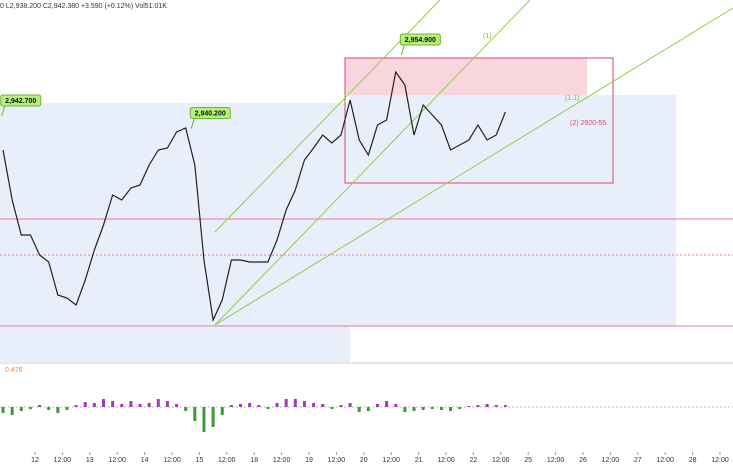 The image size is (733, 465). I want to click on x-tick-label: 14, so click(145, 460).